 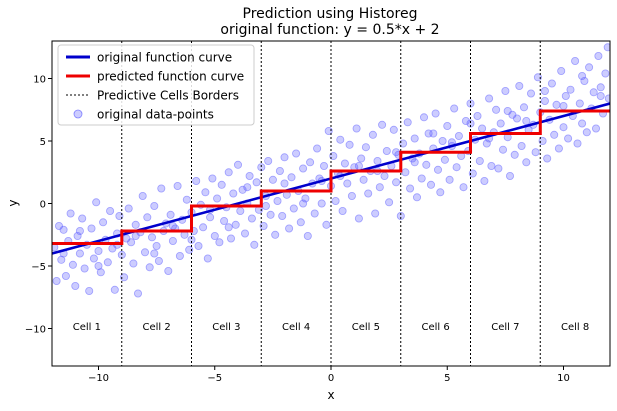 I want to click on x-axis-label: x, so click(x=330, y=395).